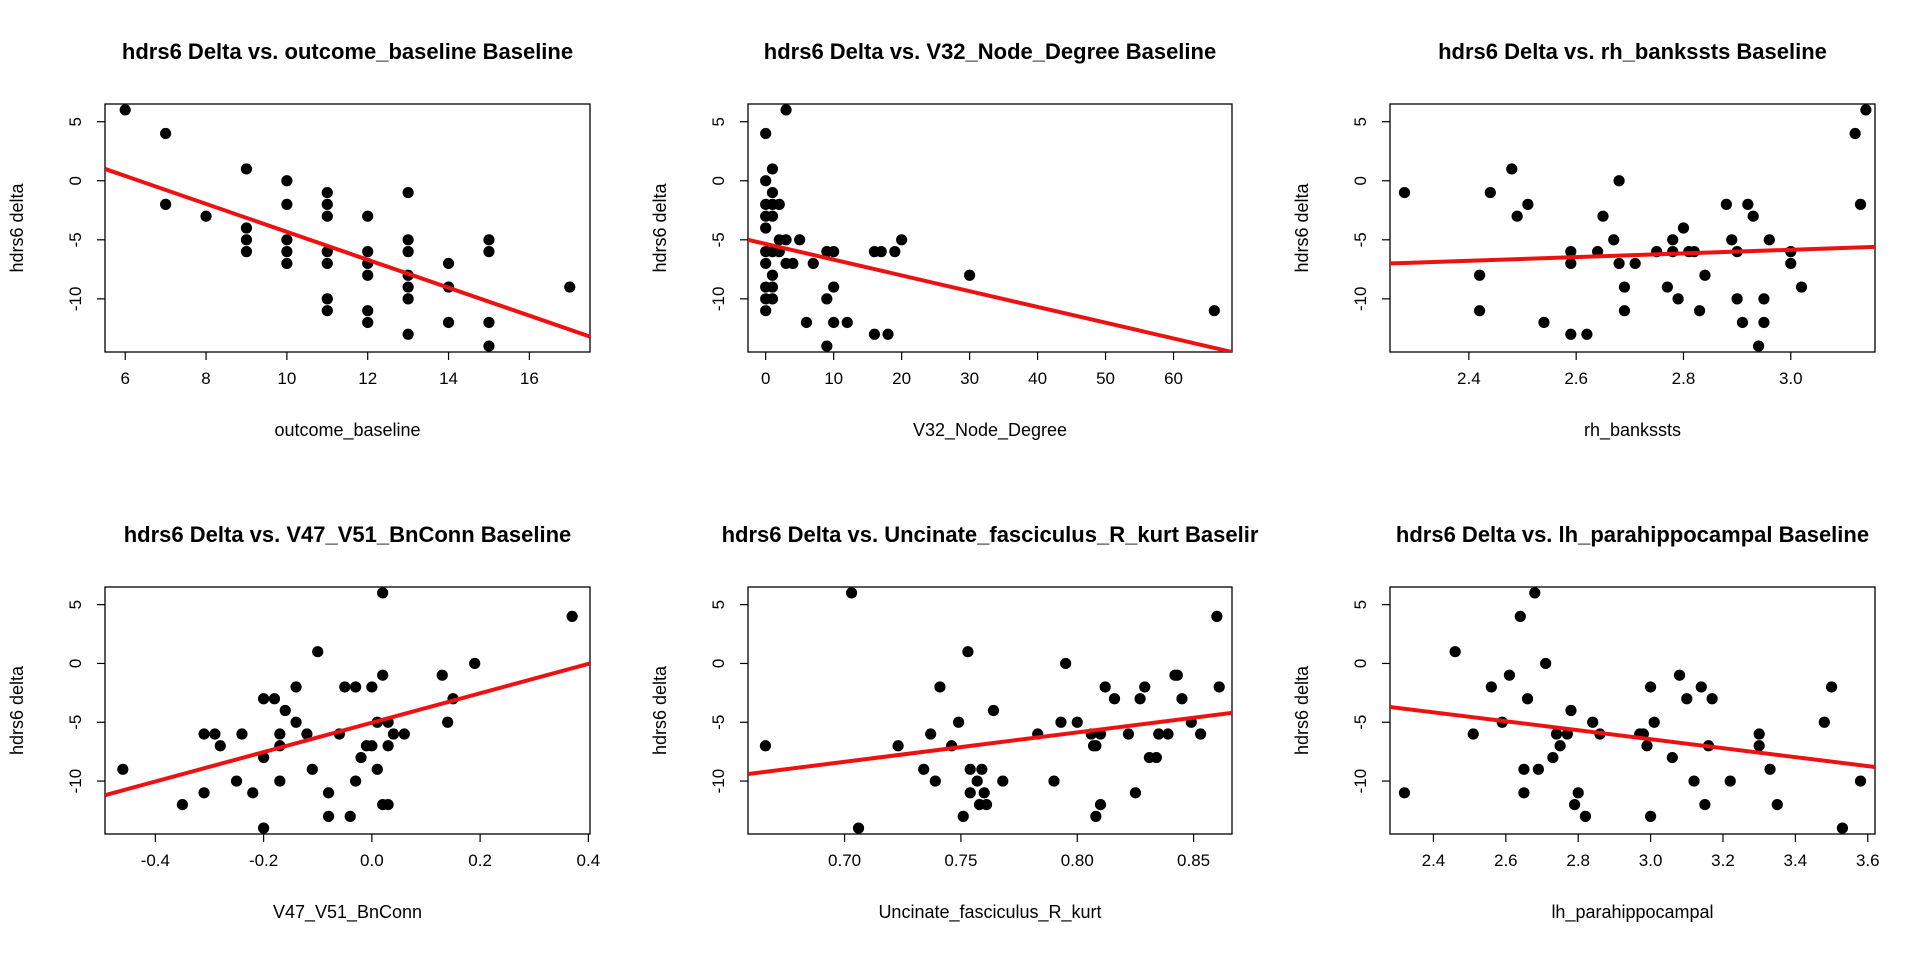 The height and width of the screenshot is (960, 1920). I want to click on x-tick-label: 3.2, so click(1723, 860).